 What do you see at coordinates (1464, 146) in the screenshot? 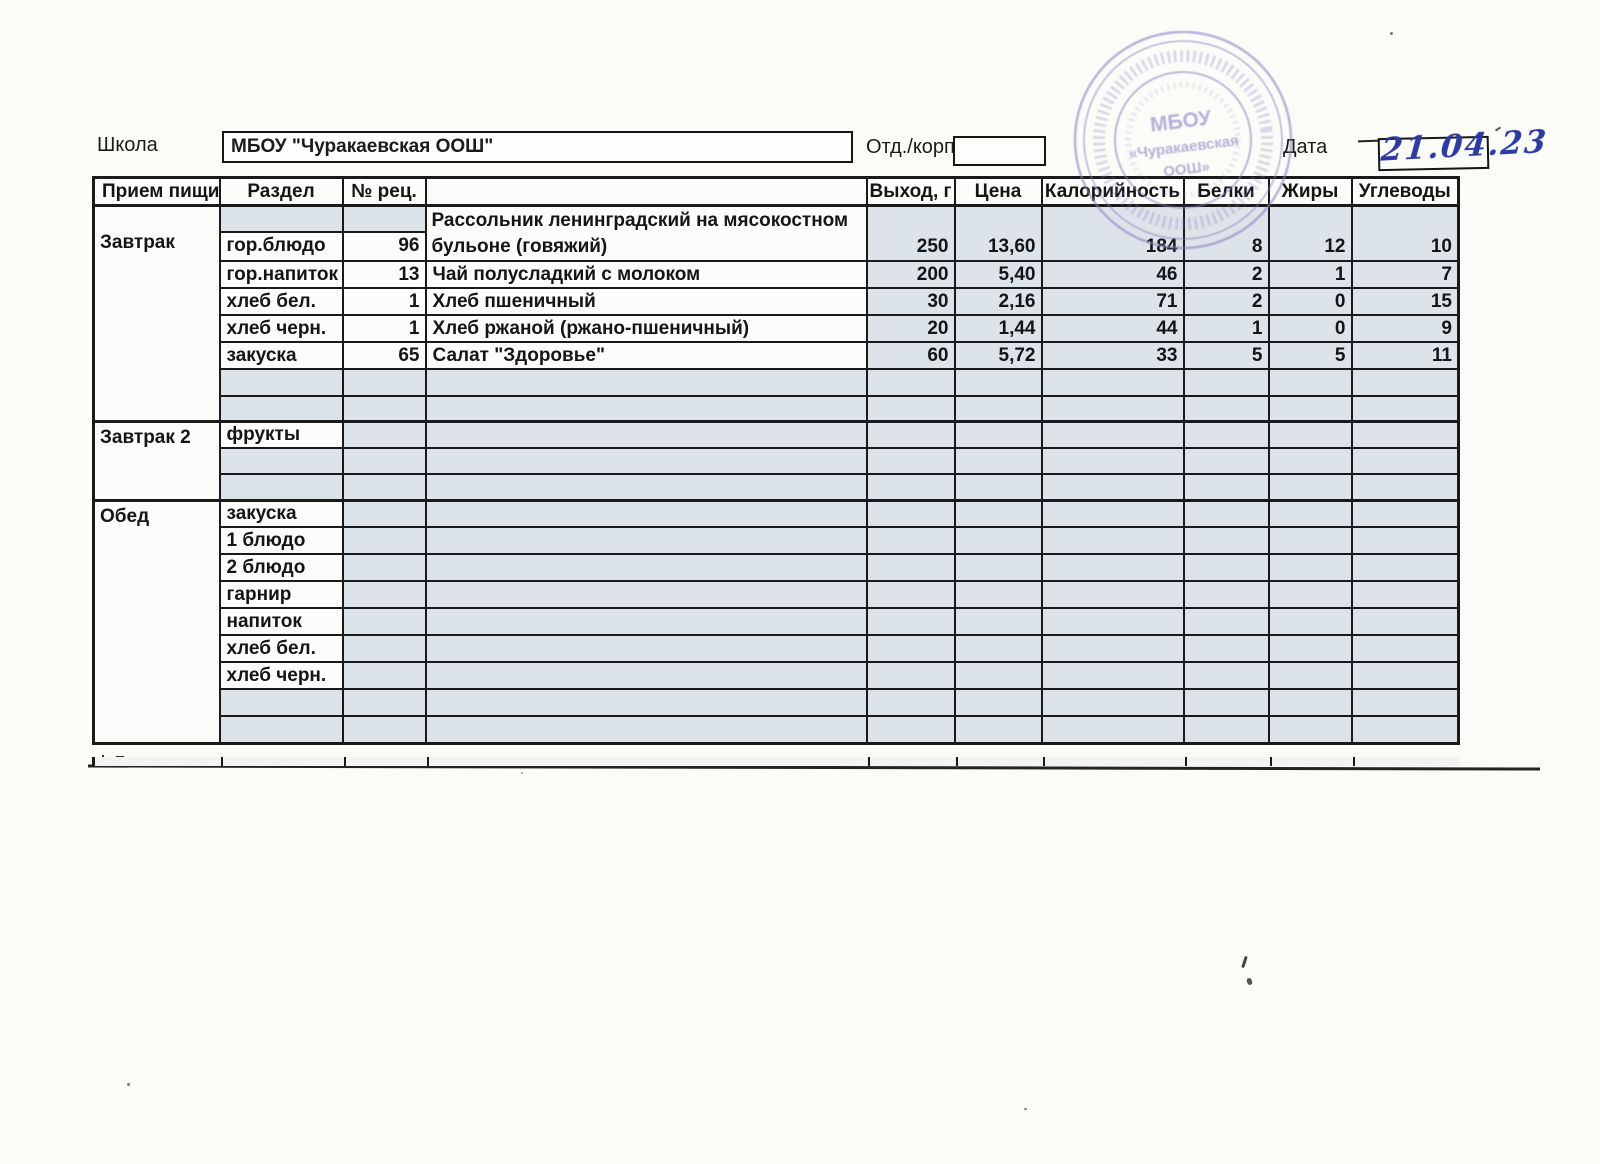
I see `date-handwritten: 21.04.23` at bounding box center [1464, 146].